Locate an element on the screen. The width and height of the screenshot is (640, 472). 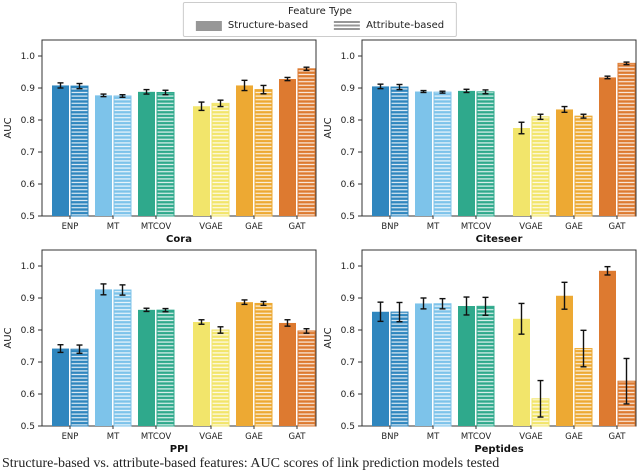
legend-label-attribute-based: Attribute-based is located at coordinates (405, 25).